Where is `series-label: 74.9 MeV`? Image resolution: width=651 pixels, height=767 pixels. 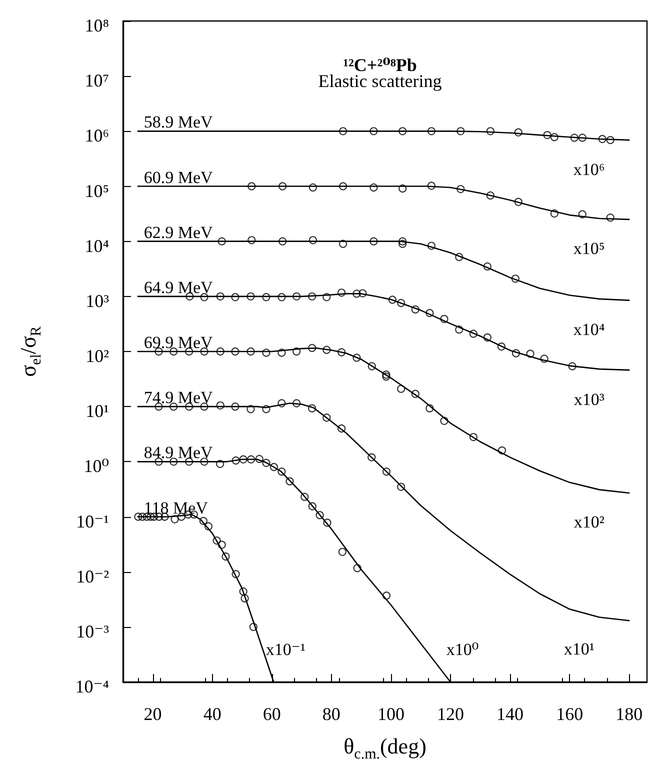 series-label: 74.9 MeV is located at coordinates (179, 398).